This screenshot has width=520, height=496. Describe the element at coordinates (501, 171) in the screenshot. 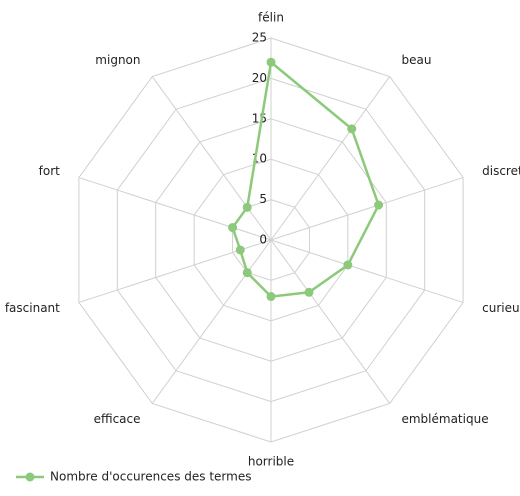

I see `category-label: discret` at that location.